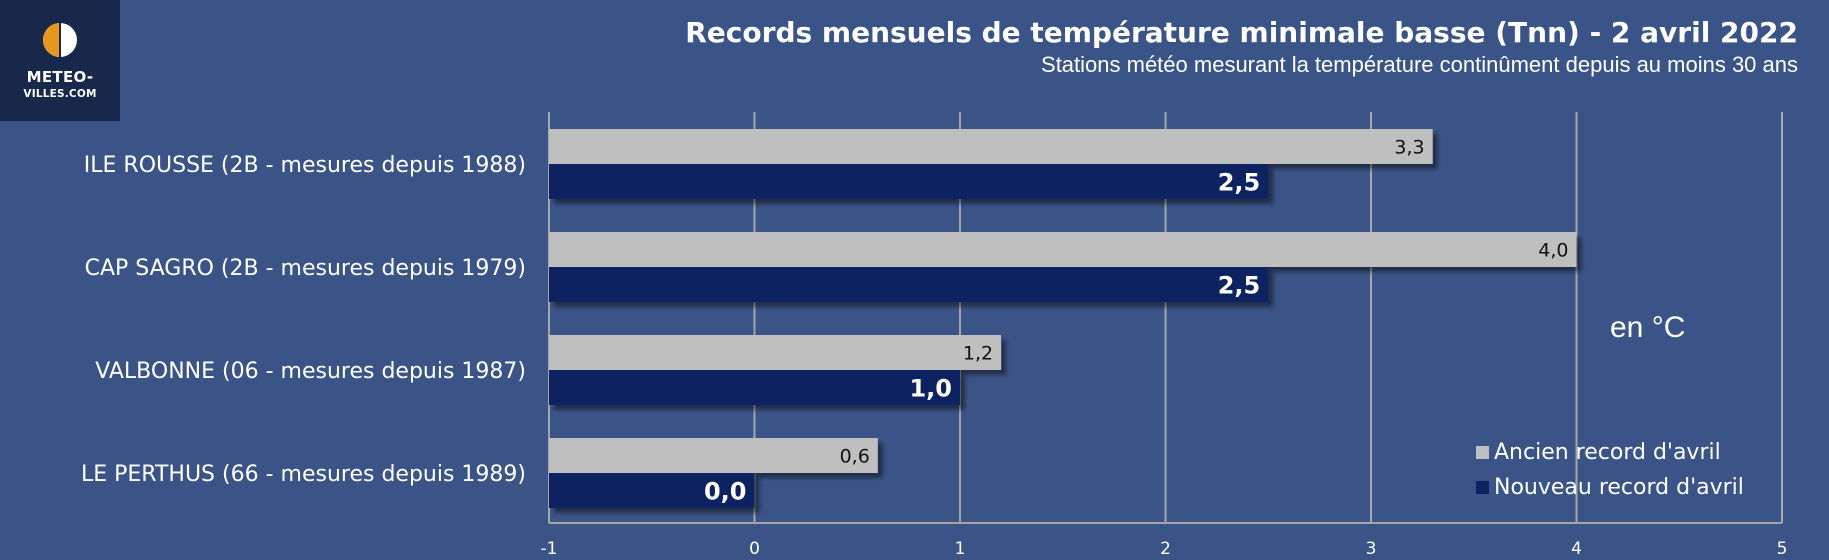  Describe the element at coordinates (1482, 452) in the screenshot. I see `legend-swatch-old` at that location.